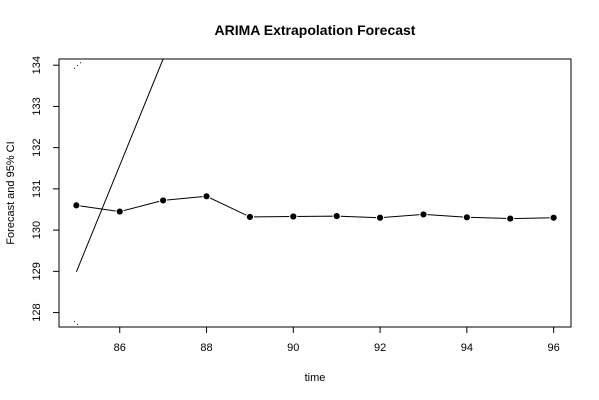 Image resolution: width=599 pixels, height=400 pixels. What do you see at coordinates (467, 348) in the screenshot?
I see `x-tick-label: 94` at bounding box center [467, 348].